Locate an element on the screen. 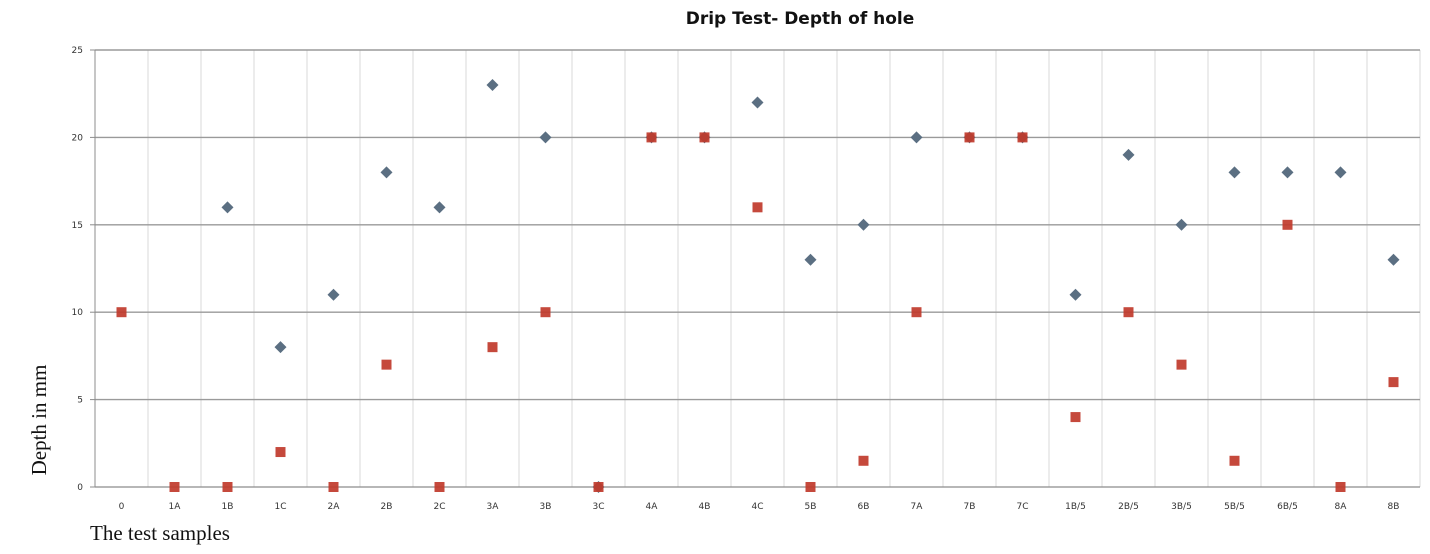 Image resolution: width=1430 pixels, height=554 pixels. x-tick-label: 8B is located at coordinates (1394, 507).